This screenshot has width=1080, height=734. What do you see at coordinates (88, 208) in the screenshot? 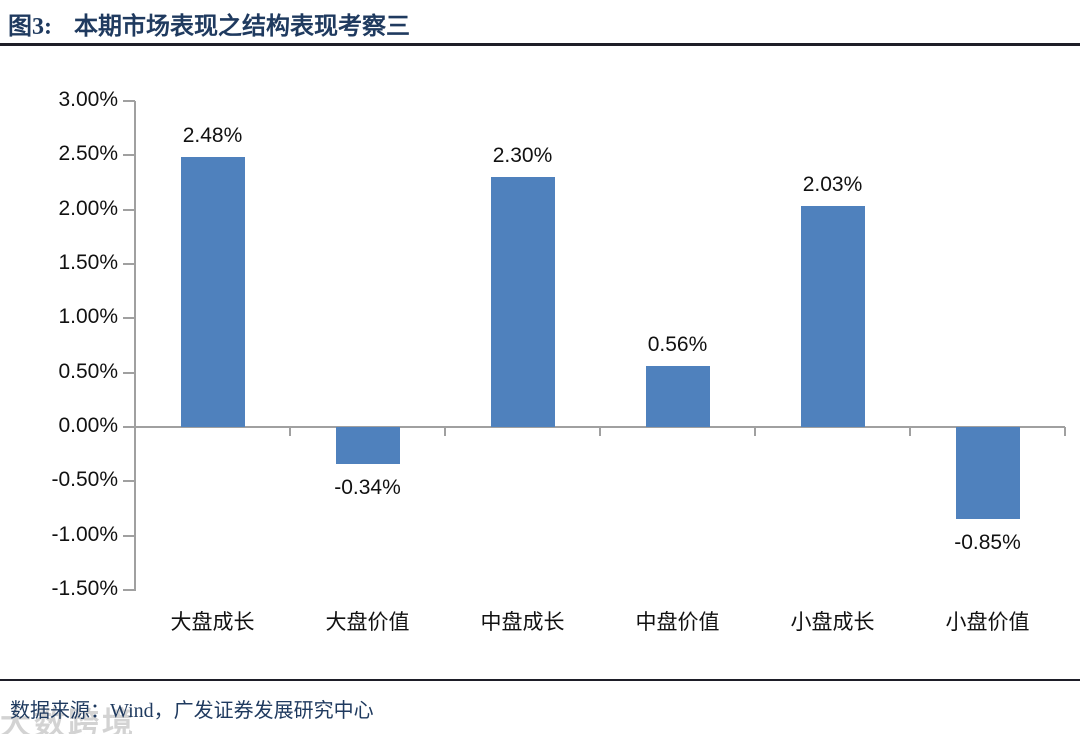
I see `y-axis-tick-label: 2.00%` at bounding box center [88, 208].